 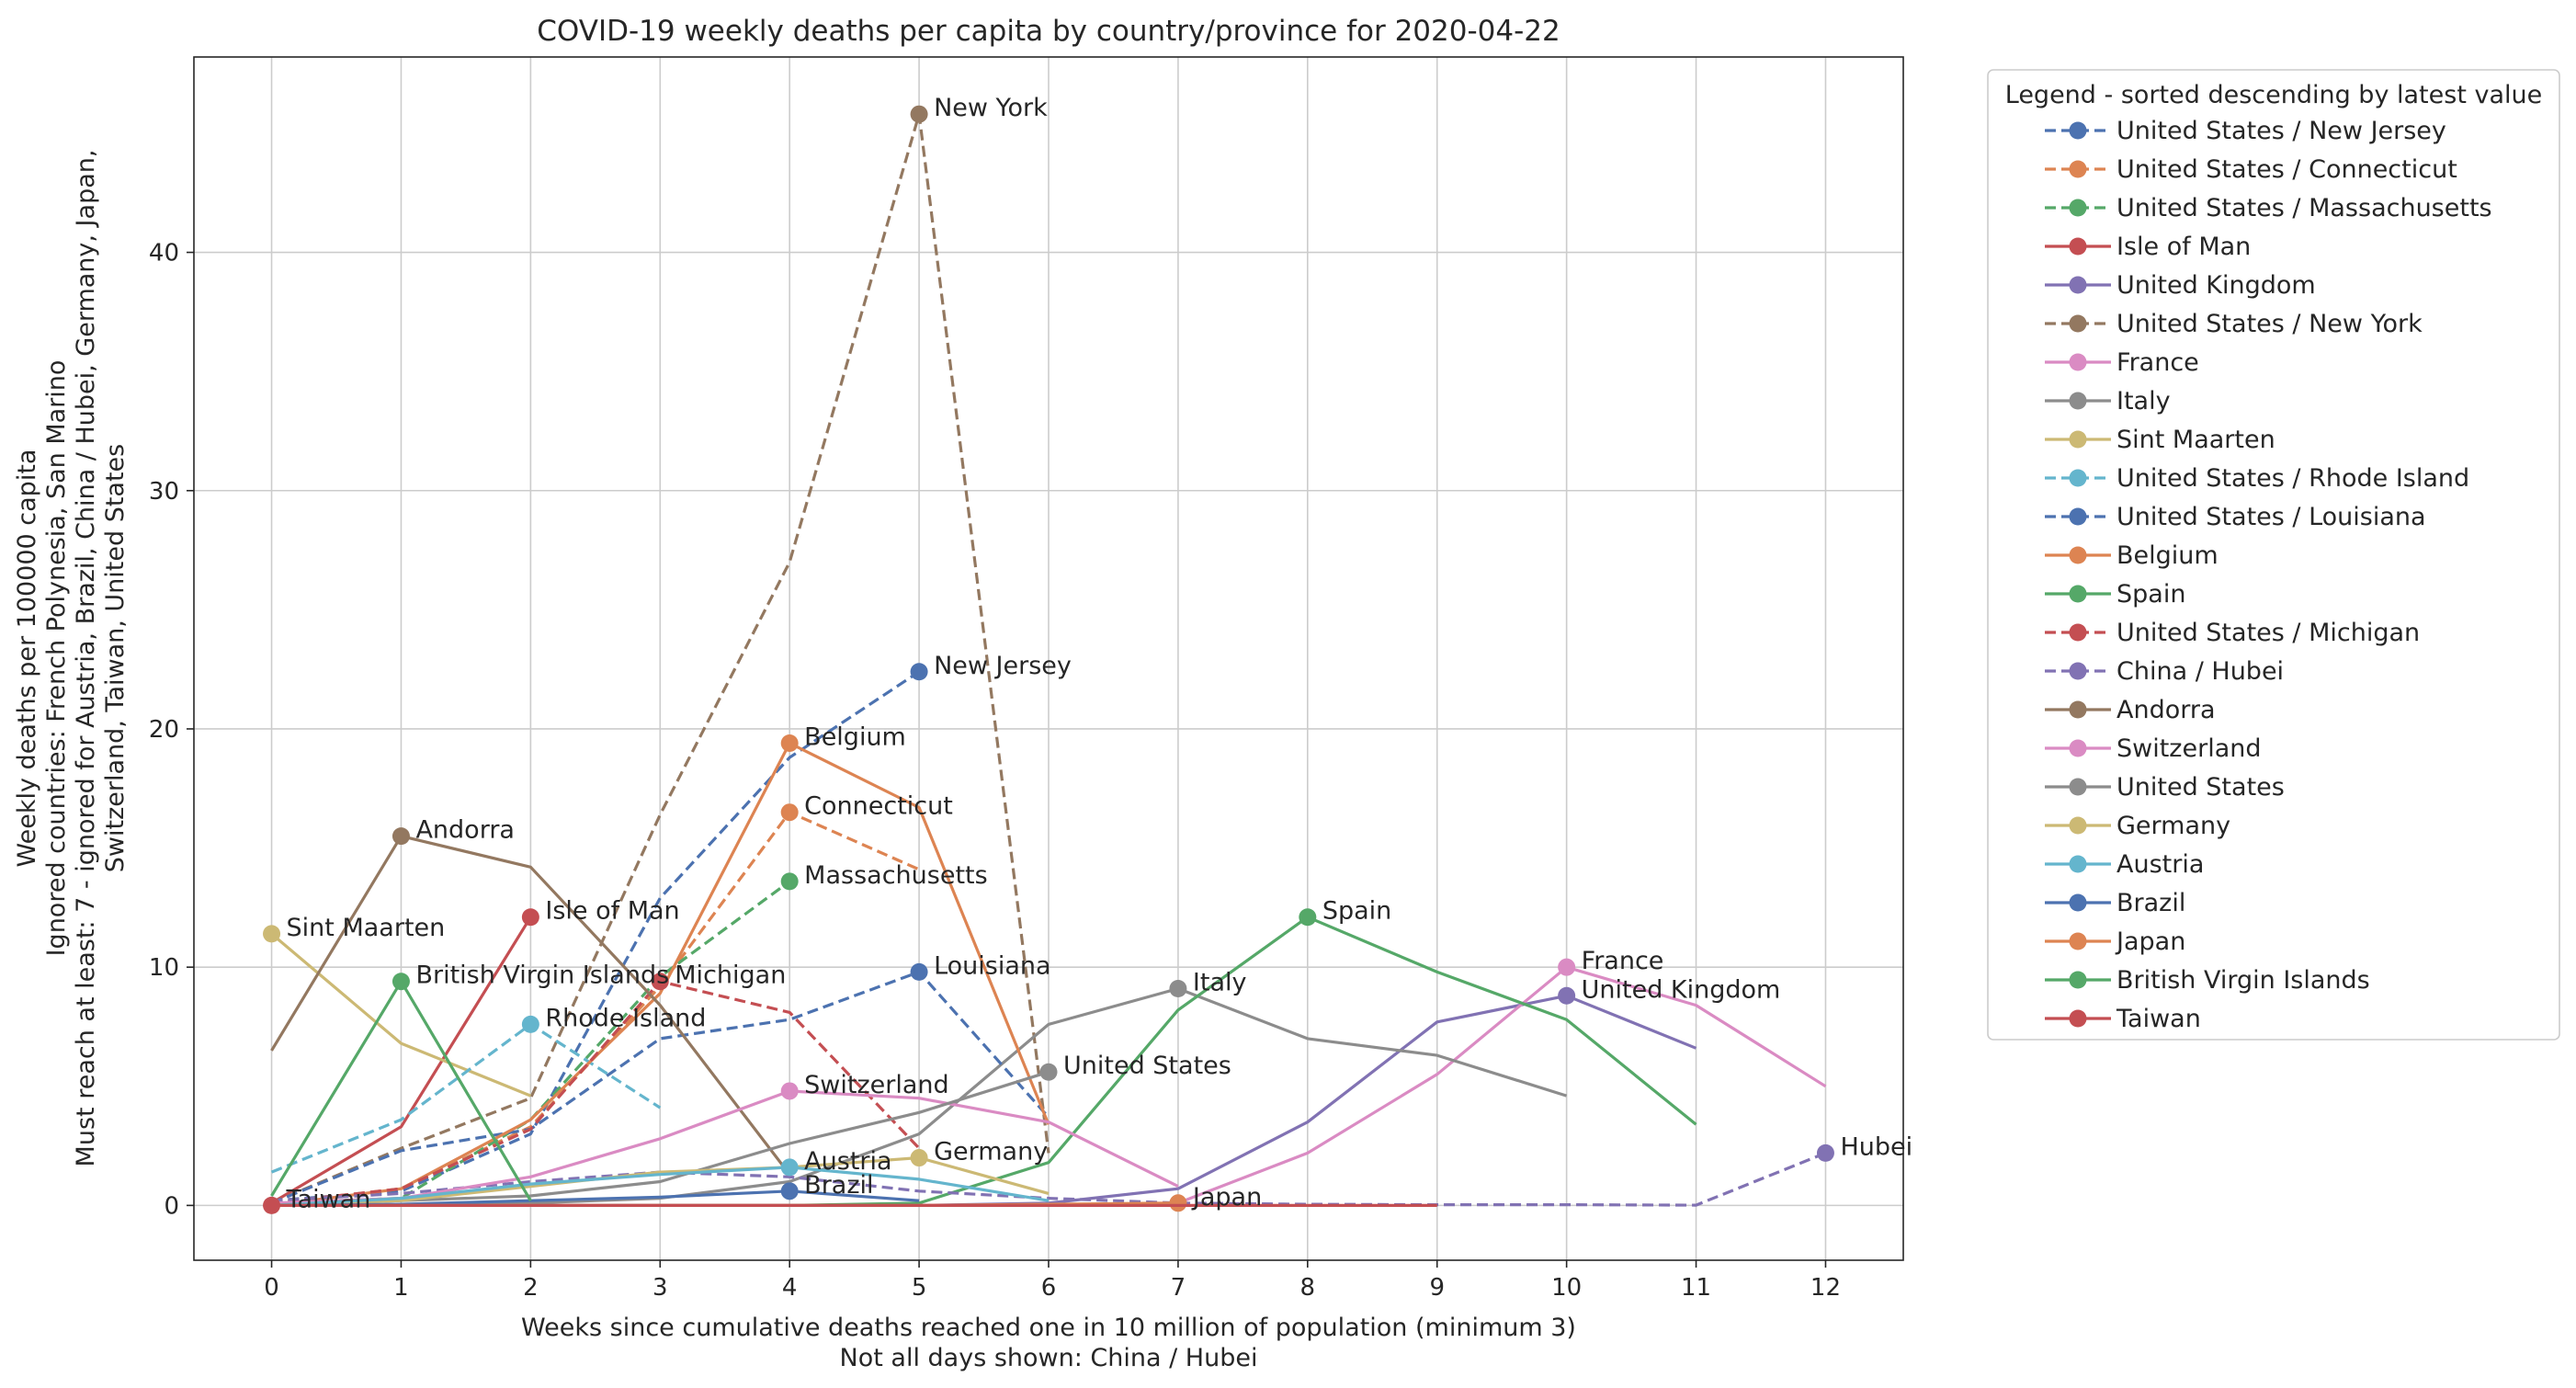 What do you see at coordinates (171, 1206) in the screenshot?
I see `y-tick-label: 0` at bounding box center [171, 1206].